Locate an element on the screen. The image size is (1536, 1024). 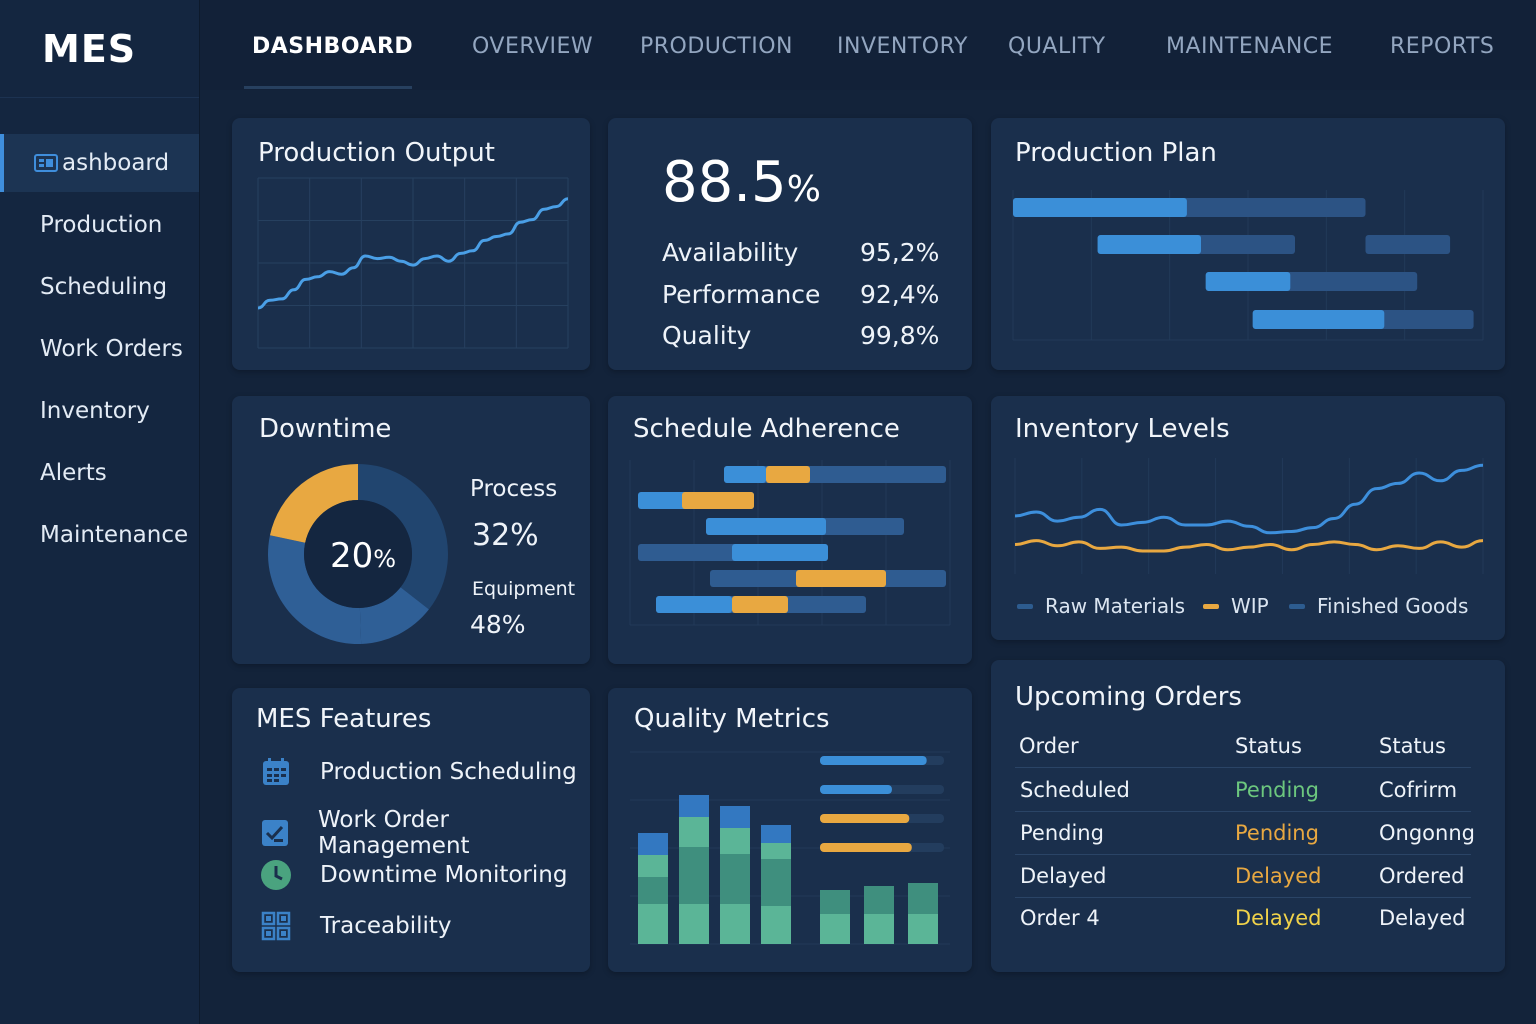
tab-dashboard: DASHBOARD is located at coordinates (333, 46).